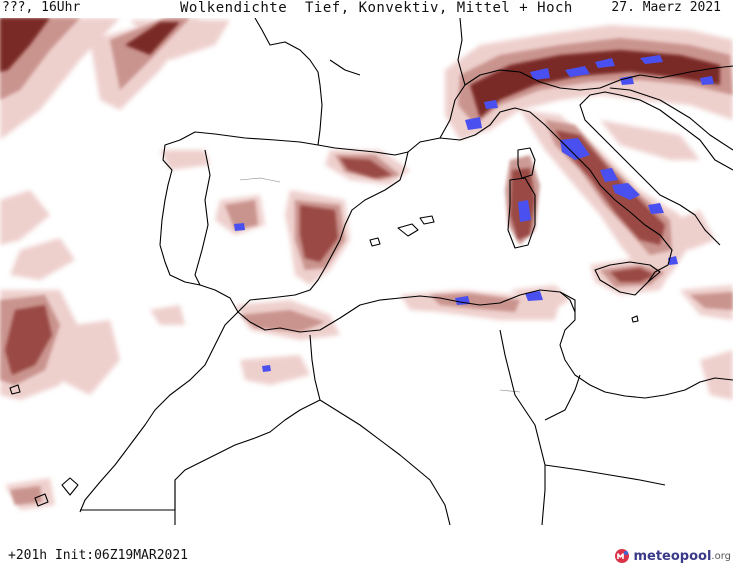  What do you see at coordinates (721, 556) in the screenshot?
I see `logo-suffix: .org` at bounding box center [721, 556].